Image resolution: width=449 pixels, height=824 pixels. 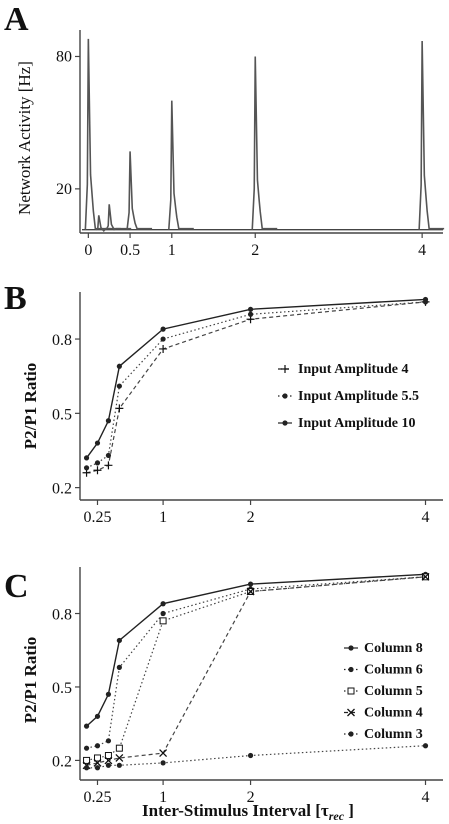 I want to click on chart-c-legend-label: Column 5, so click(x=393, y=691).